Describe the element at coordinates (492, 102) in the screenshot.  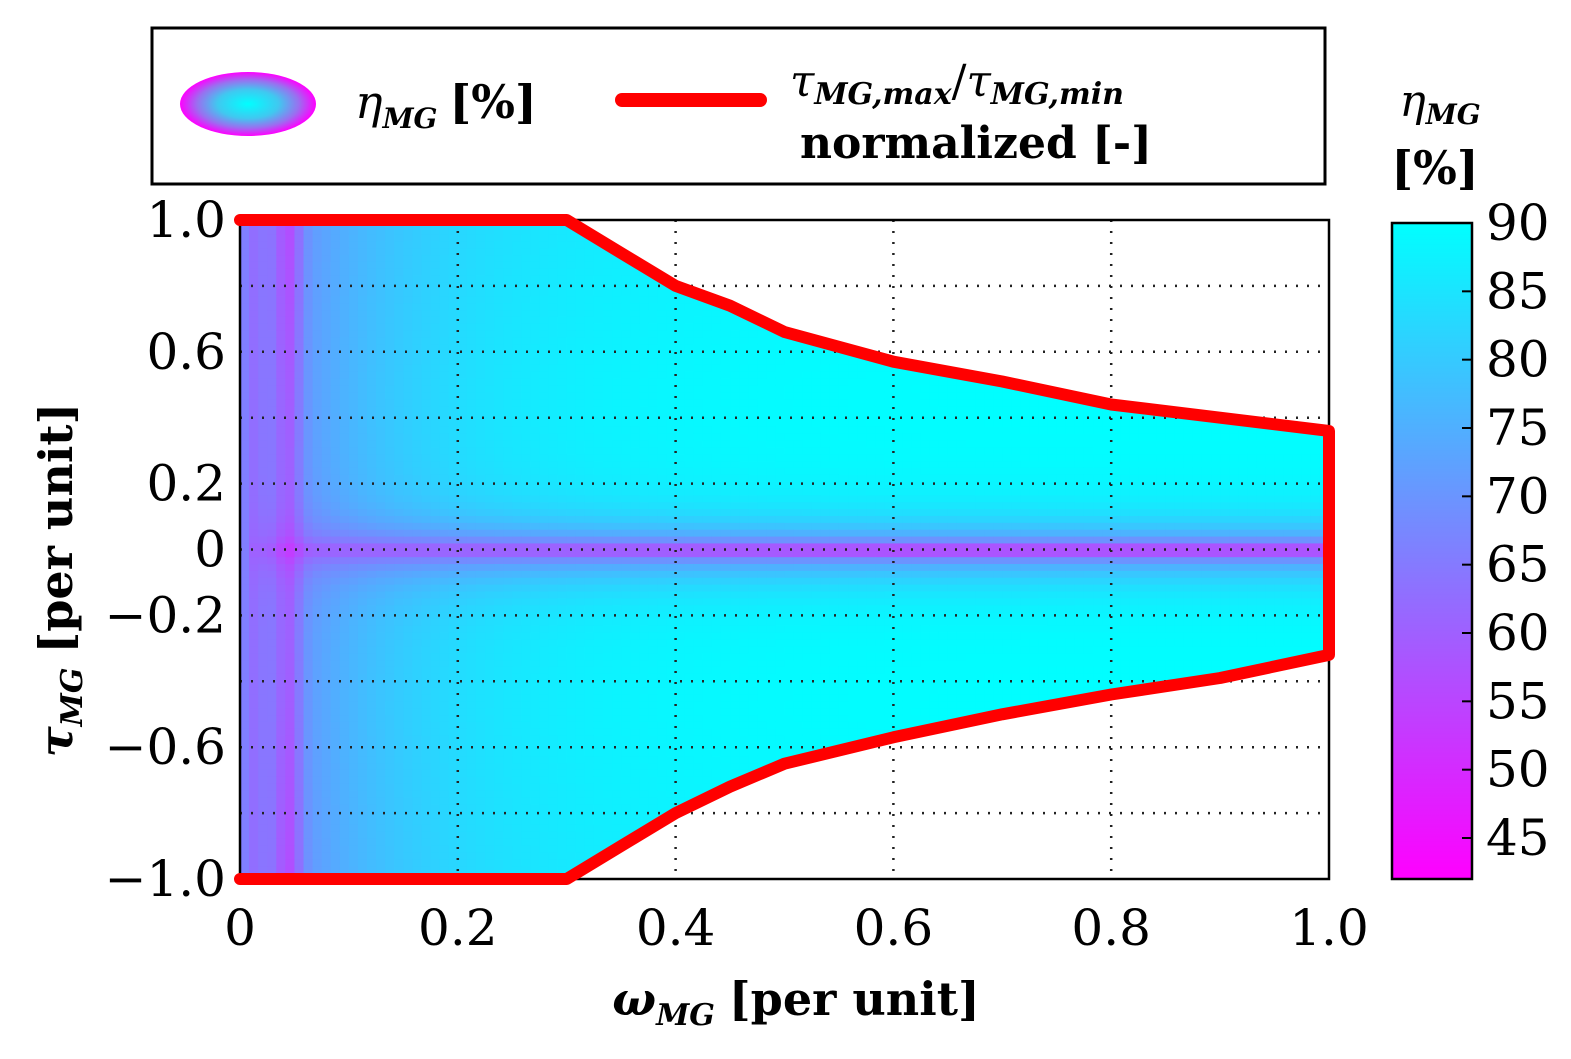
I see `legend-eta-suffix: [%]` at that location.